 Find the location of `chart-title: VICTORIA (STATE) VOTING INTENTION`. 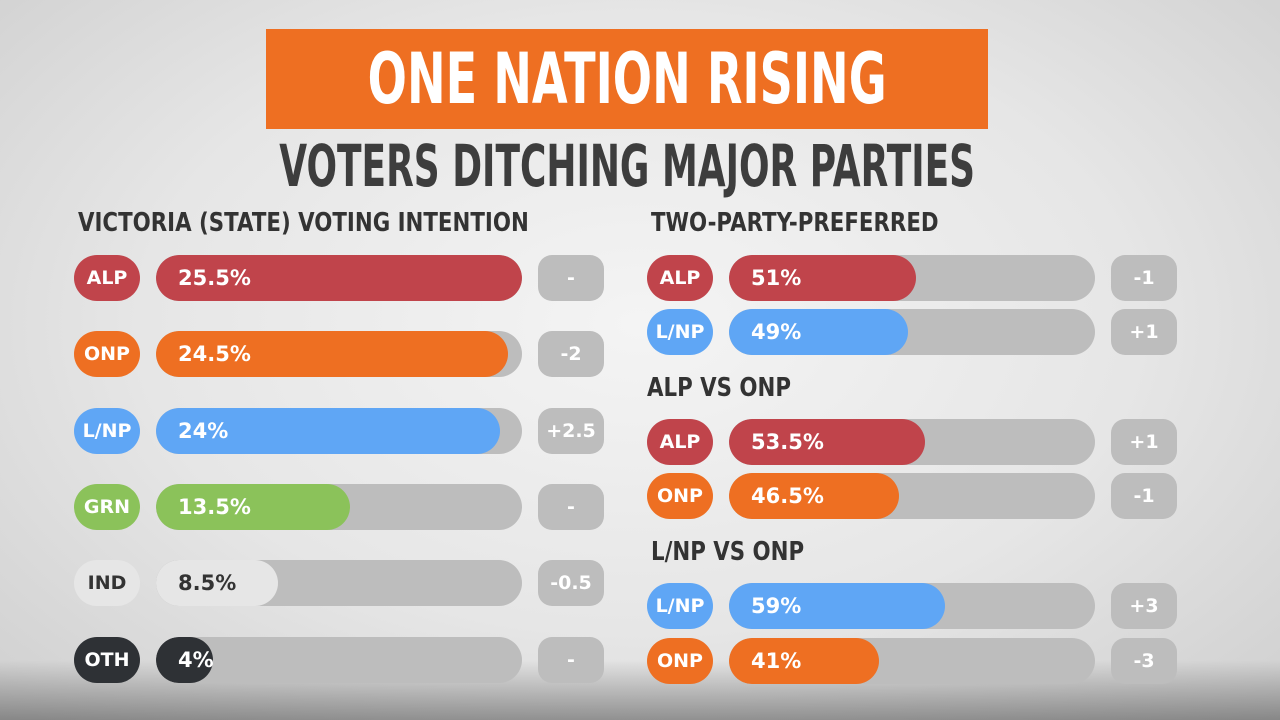

chart-title: VICTORIA (STATE) VOTING INTENTION is located at coordinates (303, 223).